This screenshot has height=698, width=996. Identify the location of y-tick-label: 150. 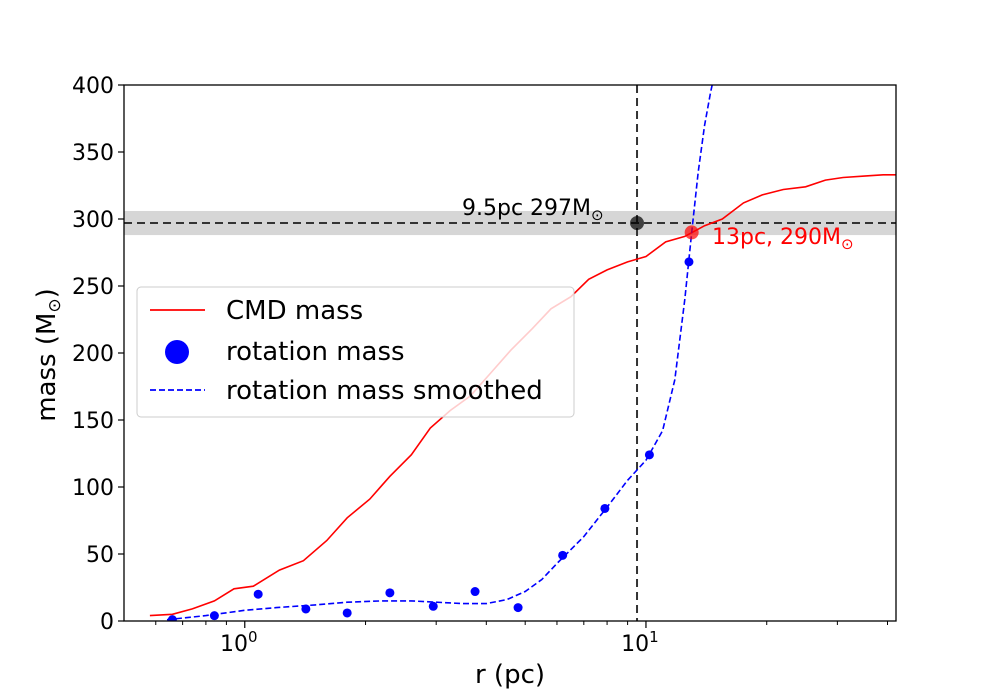
(93, 421).